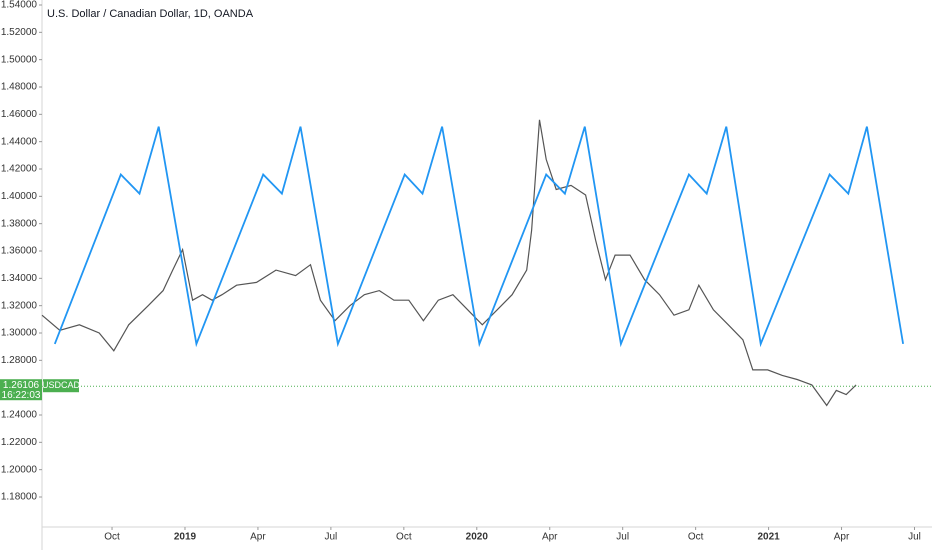  What do you see at coordinates (19, 114) in the screenshot?
I see `y-tick-label: 1.46000` at bounding box center [19, 114].